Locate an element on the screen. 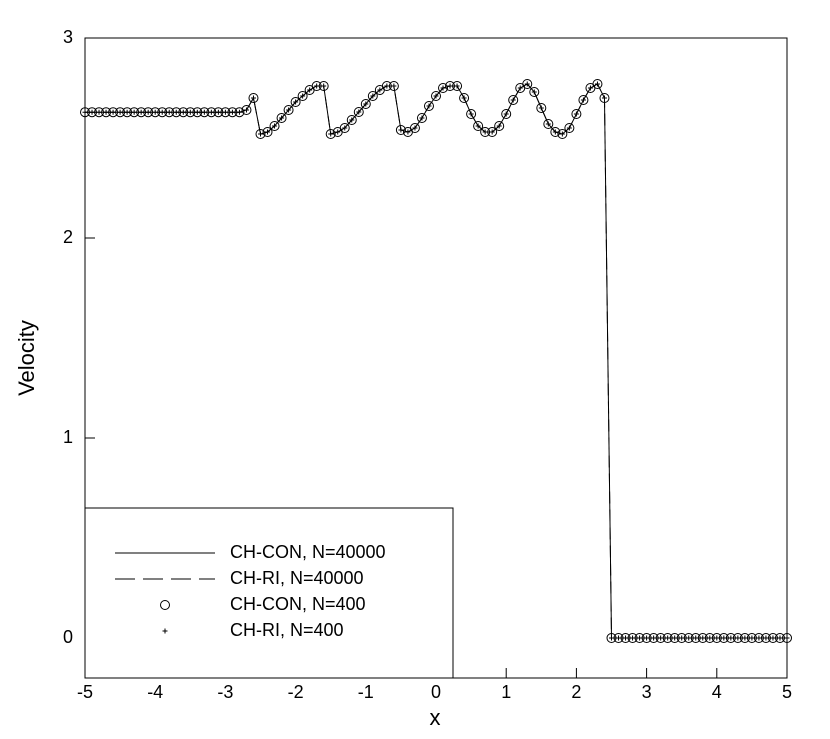  x-axis-label: x is located at coordinates (435, 717).